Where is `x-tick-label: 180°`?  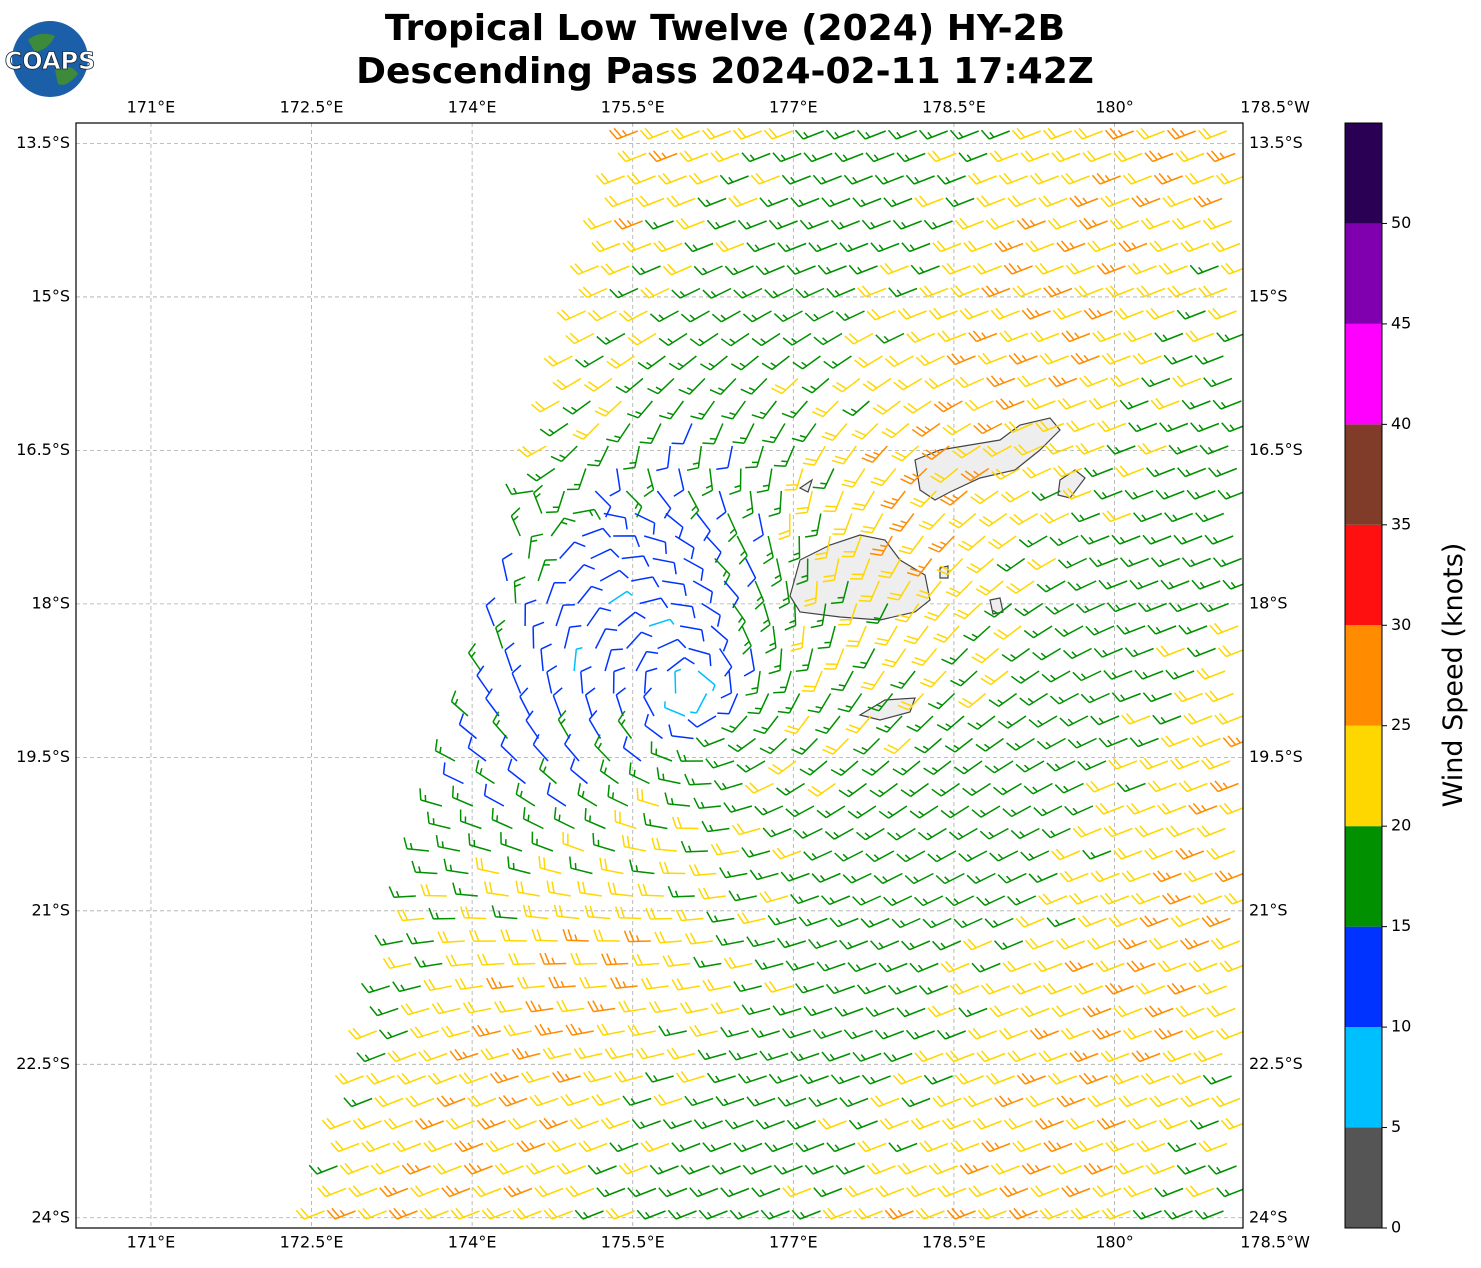
x-tick-label: 180° is located at coordinates (1114, 1242).